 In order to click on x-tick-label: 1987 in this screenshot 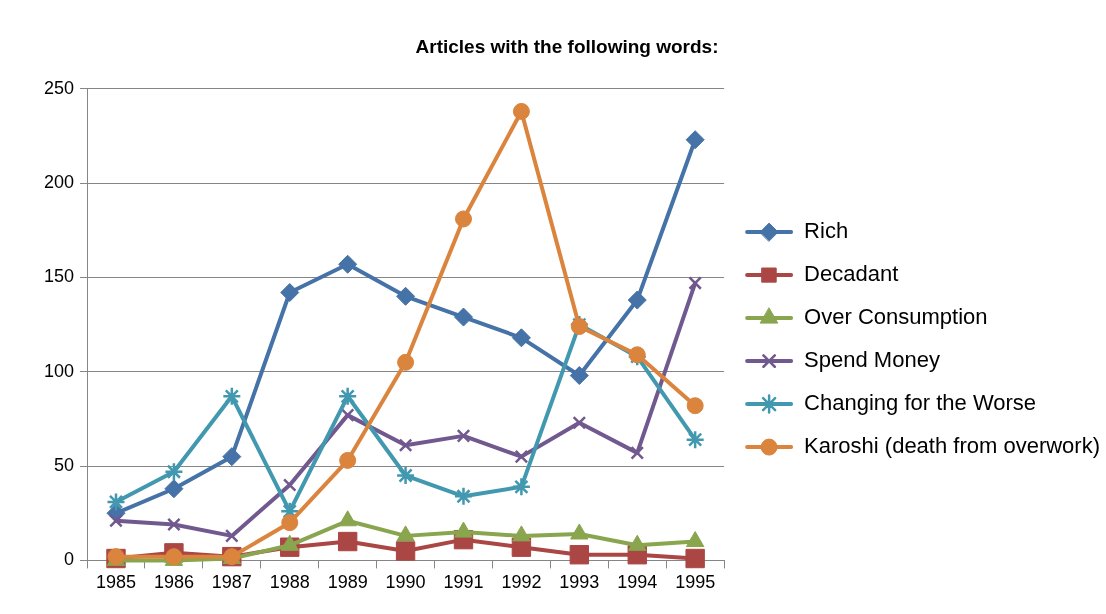, I will do `click(231, 582)`.